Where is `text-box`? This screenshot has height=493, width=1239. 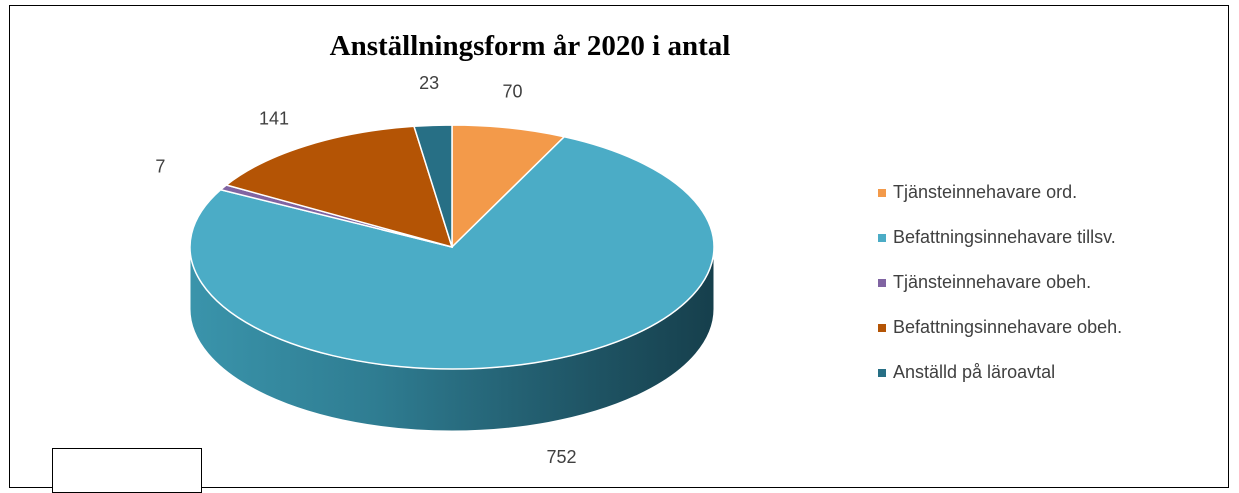
text-box is located at coordinates (127, 470).